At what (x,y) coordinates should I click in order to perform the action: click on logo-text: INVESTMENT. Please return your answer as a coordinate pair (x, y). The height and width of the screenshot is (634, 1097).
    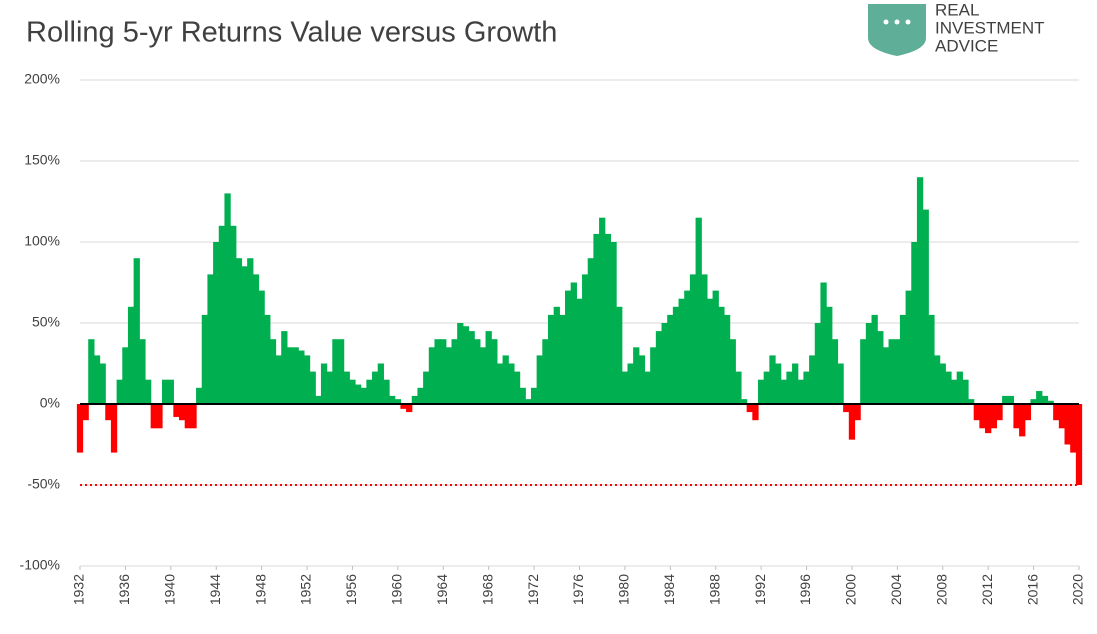
    Looking at the image, I should click on (990, 27).